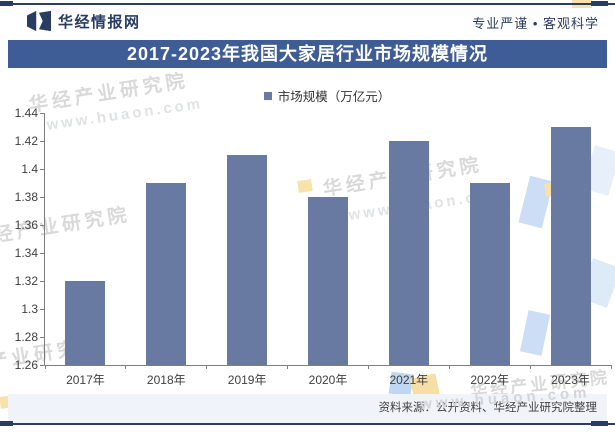 The height and width of the screenshot is (432, 615). Describe the element at coordinates (26, 197) in the screenshot. I see `y-axis-tick-label: 1.38` at that location.